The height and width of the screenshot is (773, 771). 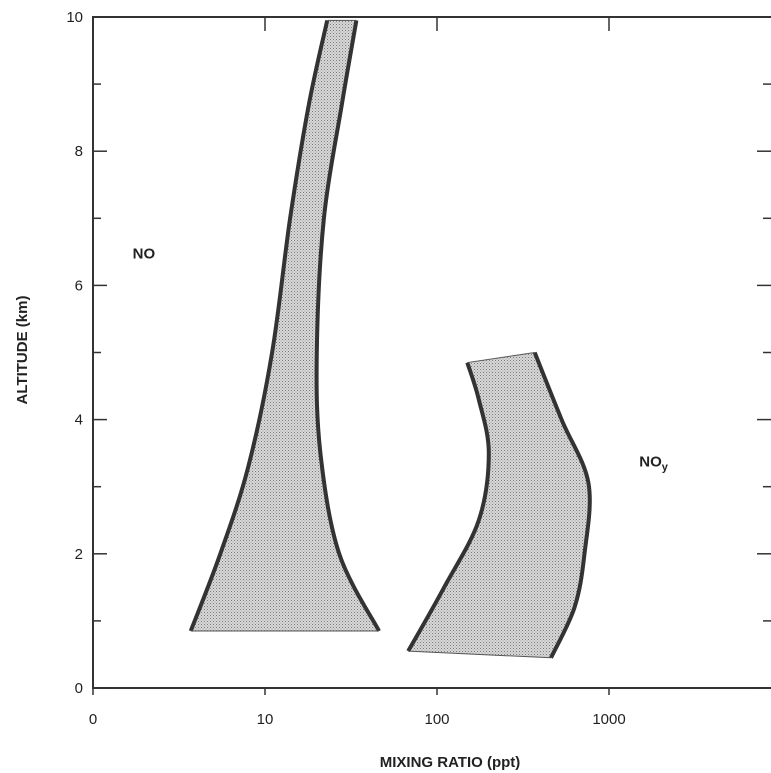 I want to click on x-tick-label: 0, so click(x=93, y=719).